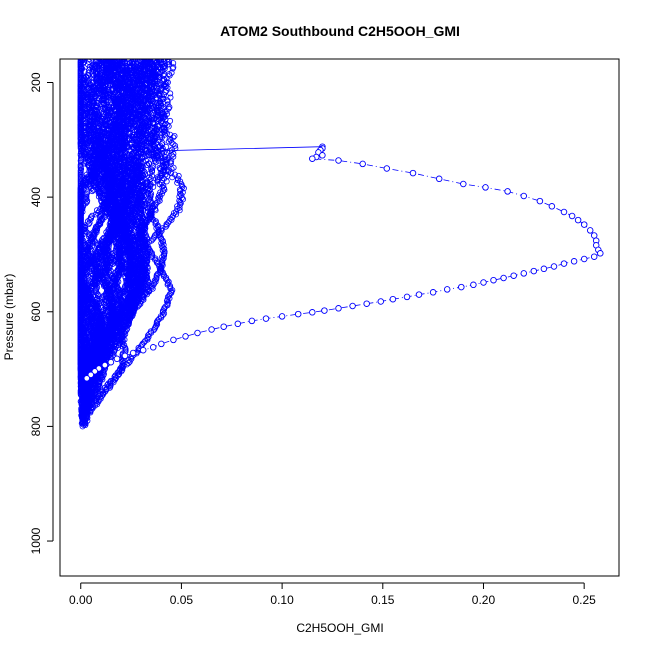  I want to click on y-axis-label: Pressure (mbar), so click(9, 317).